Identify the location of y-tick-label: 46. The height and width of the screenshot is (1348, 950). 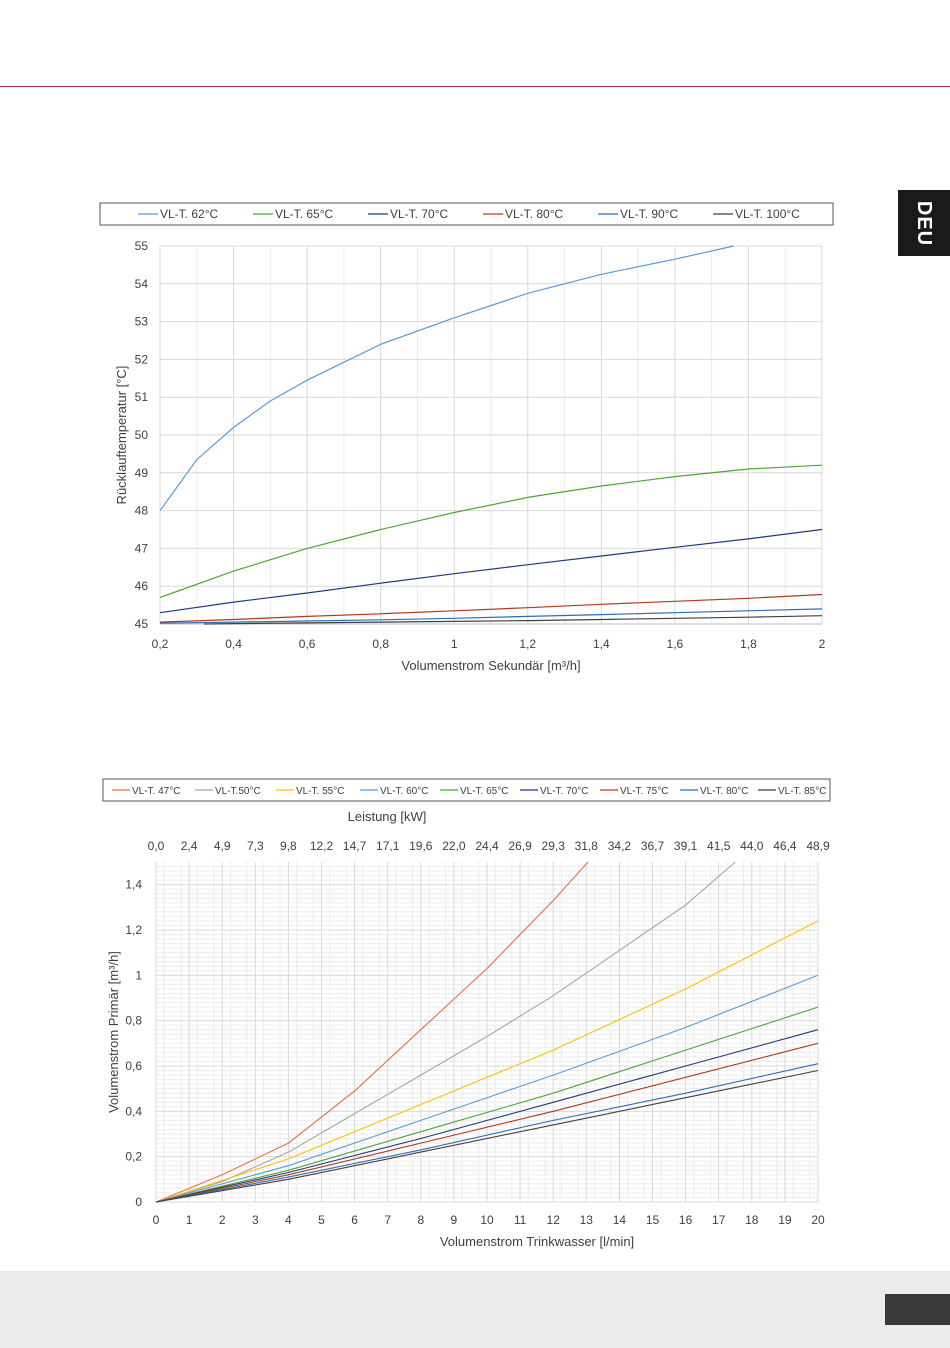
(142, 586).